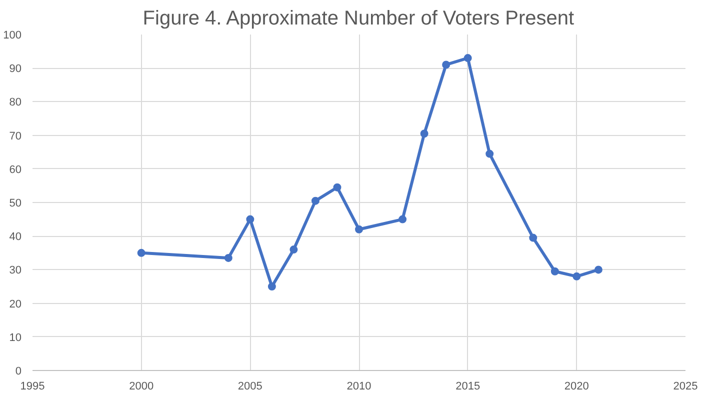 The image size is (721, 400). Describe the element at coordinates (18, 372) in the screenshot. I see `y-tick-label: 0` at that location.